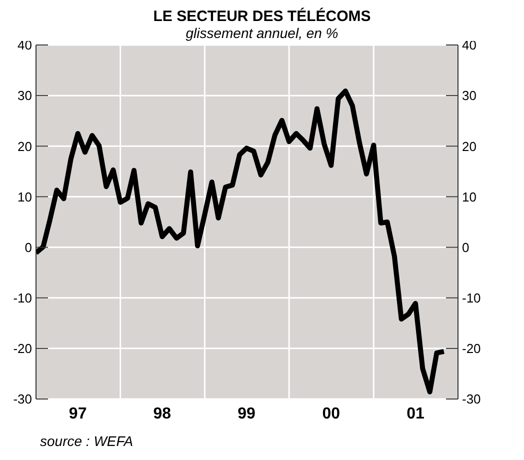 The height and width of the screenshot is (460, 524). I want to click on chart-title: LE SECTEUR DES TÉLÉCOMS, so click(262, 16).